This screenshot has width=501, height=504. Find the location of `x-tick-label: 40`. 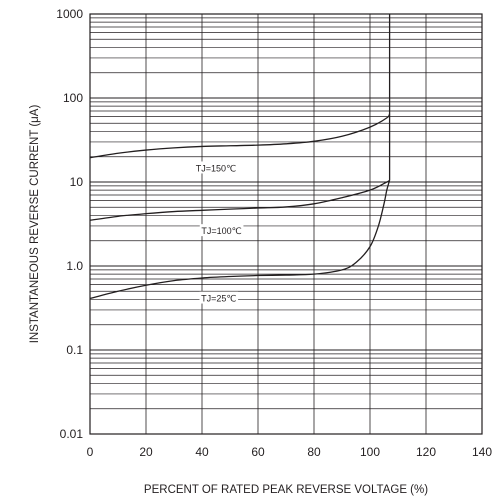

x-tick-label: 40 is located at coordinates (202, 452).